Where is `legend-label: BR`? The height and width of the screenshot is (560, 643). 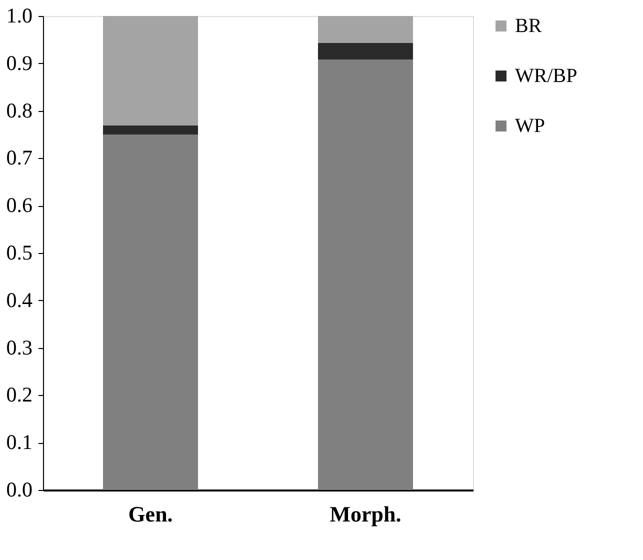 legend-label: BR is located at coordinates (528, 26).